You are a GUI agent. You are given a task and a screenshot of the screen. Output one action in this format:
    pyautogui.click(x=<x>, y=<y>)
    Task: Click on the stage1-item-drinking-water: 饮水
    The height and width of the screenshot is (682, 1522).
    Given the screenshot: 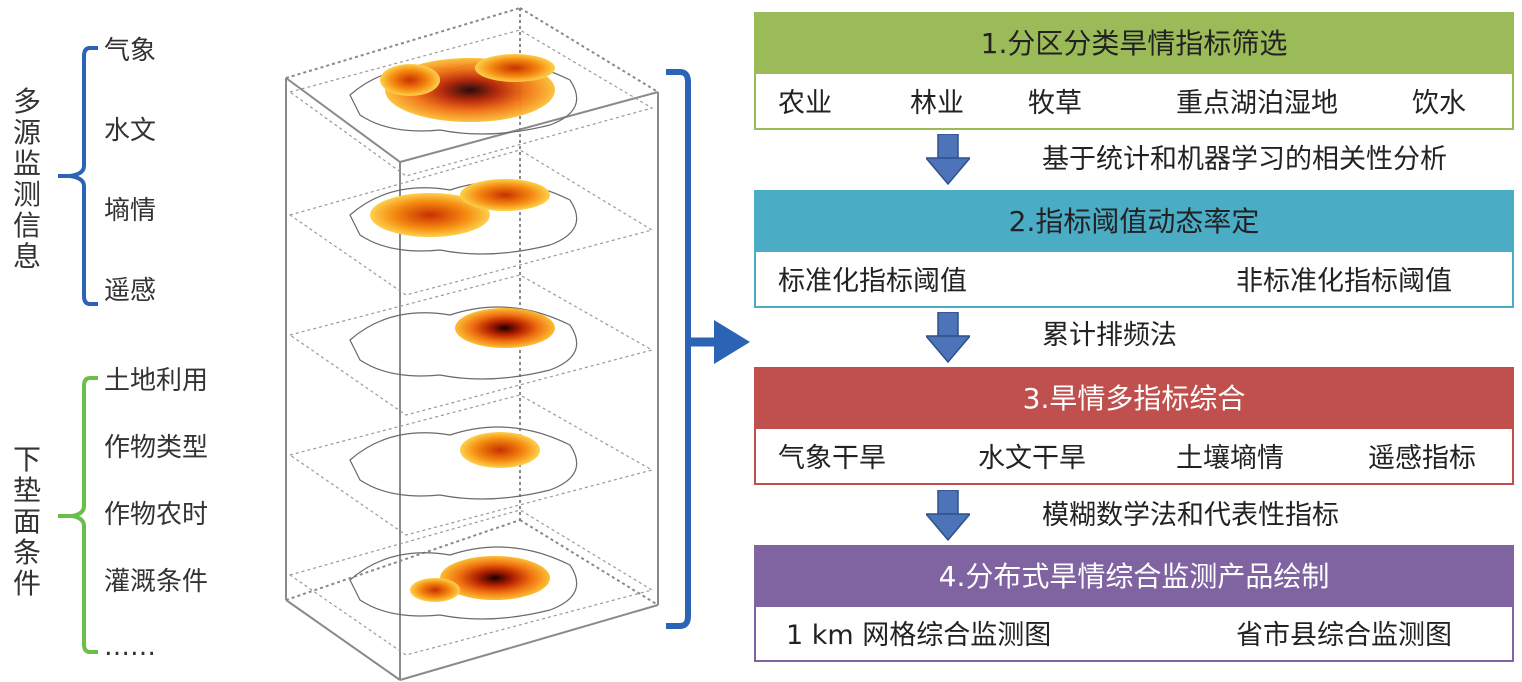 What is the action you would take?
    pyautogui.click(x=1439, y=103)
    